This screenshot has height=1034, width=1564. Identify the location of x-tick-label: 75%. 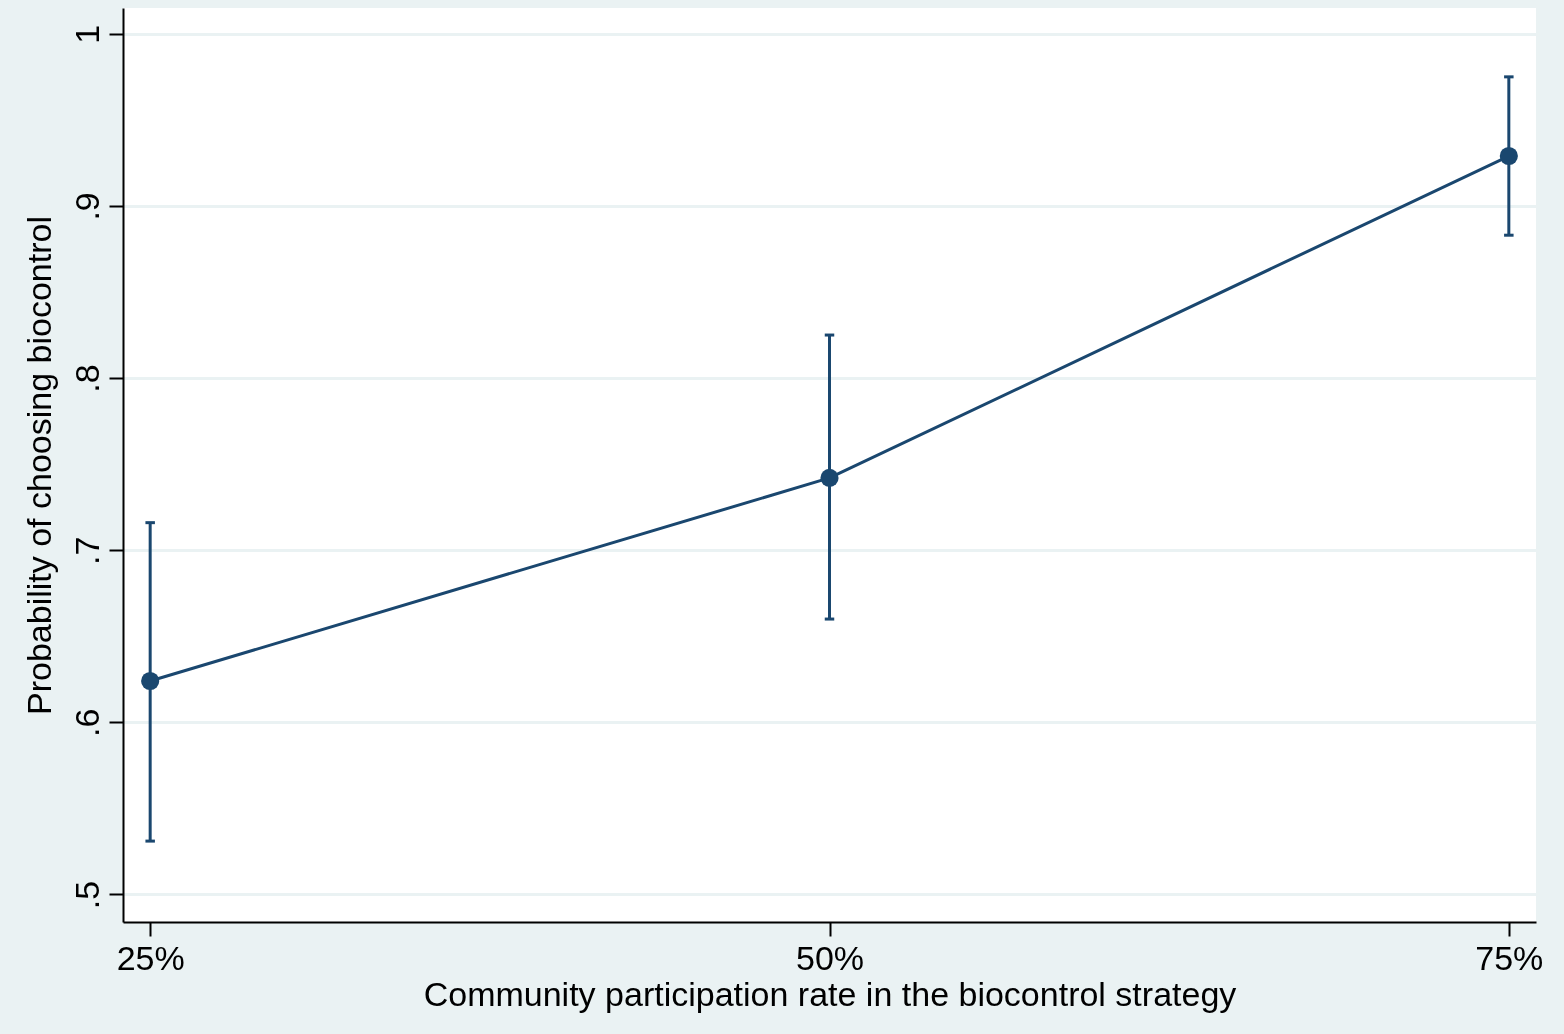
(1509, 957).